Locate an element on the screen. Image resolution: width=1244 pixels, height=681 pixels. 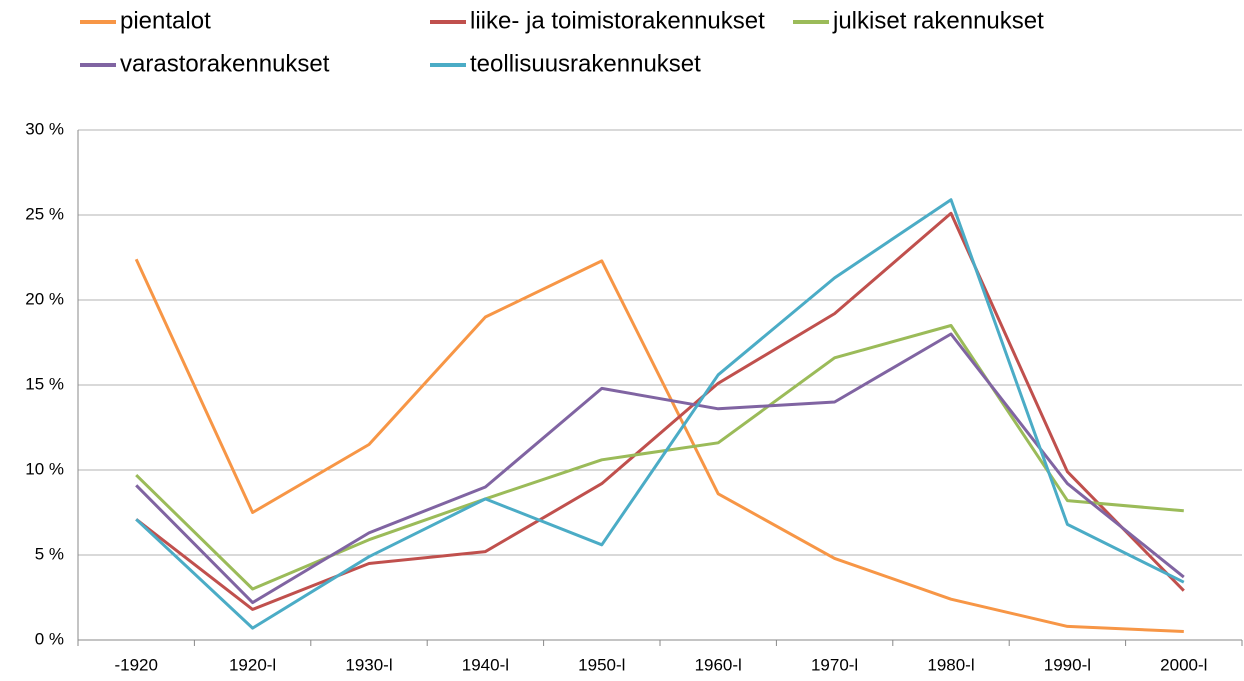
x-tick-label: 1970-l is located at coordinates (834, 664).